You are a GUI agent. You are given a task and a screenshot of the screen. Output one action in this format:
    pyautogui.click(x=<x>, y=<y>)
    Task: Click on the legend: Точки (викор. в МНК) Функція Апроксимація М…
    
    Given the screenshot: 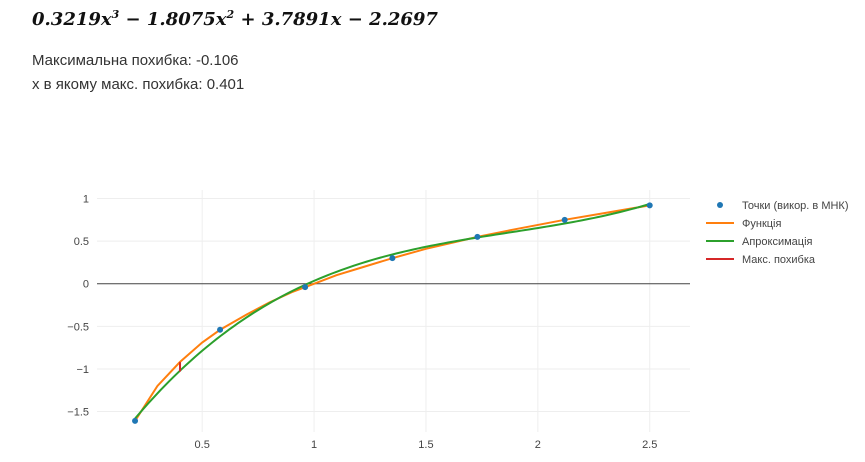 What is the action you would take?
    pyautogui.click(x=777, y=233)
    